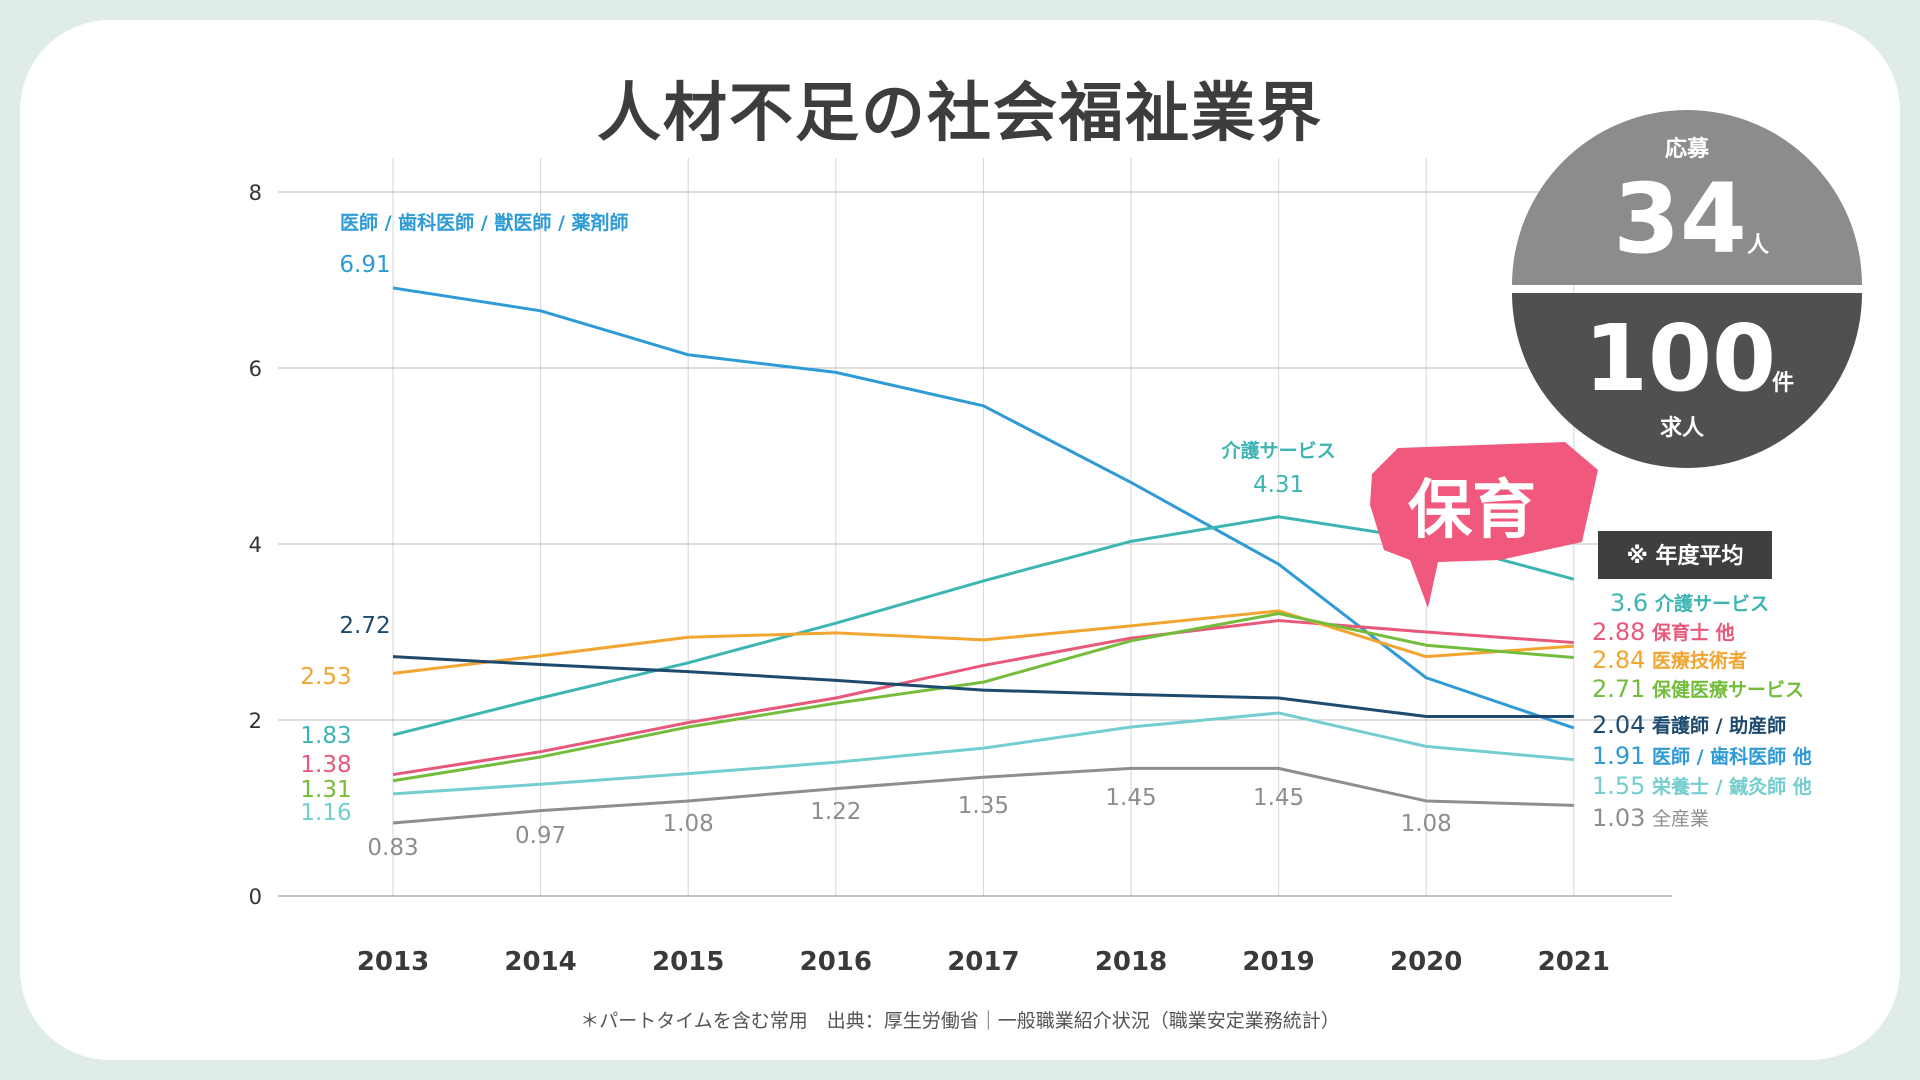 The image size is (1920, 1080). Describe the element at coordinates (1278, 450) in the screenshot. I see `series-title-care: 介護サービス` at that location.